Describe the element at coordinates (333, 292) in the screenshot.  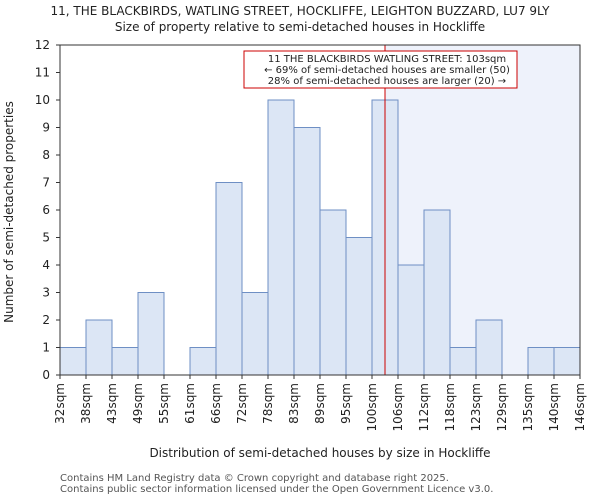
I see `bar-89sqm` at that location.